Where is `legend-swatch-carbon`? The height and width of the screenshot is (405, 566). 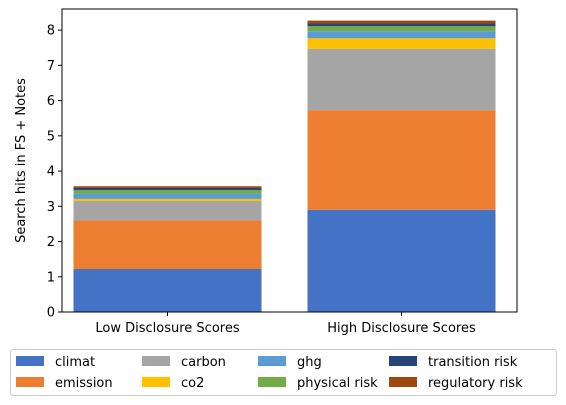
legend-swatch-carbon is located at coordinates (156, 361).